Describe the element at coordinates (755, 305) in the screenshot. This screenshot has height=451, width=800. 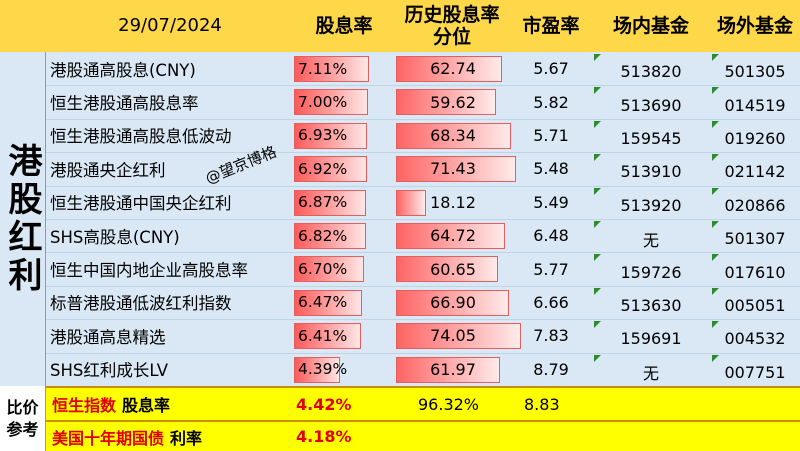
I see `offexchange-fund-code: 005051` at that location.